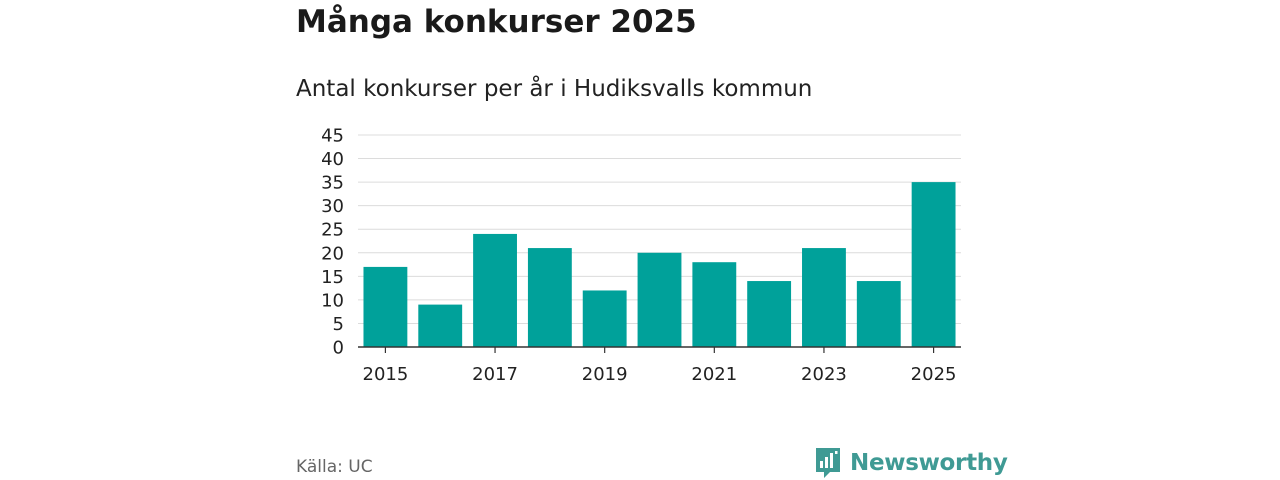 The height and width of the screenshot is (480, 1280). I want to click on y-tick-label: 25, so click(332, 230).